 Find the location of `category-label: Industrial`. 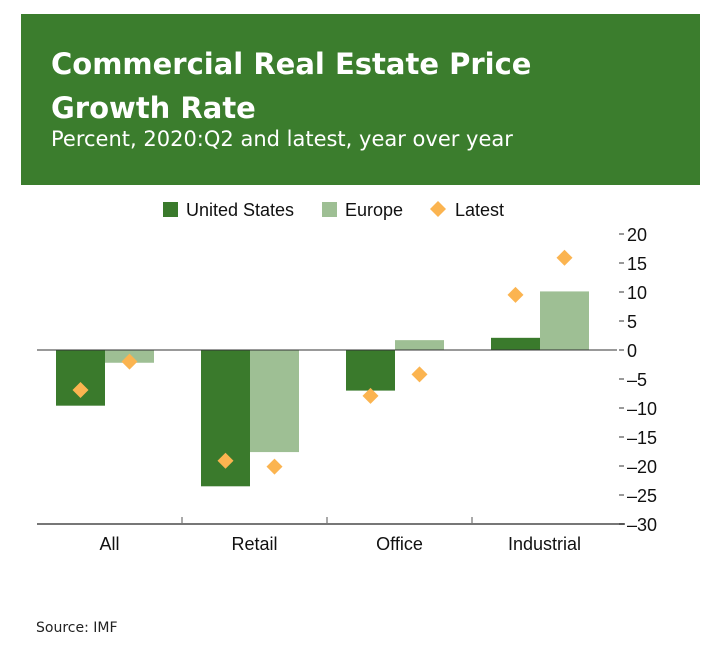

category-label: Industrial is located at coordinates (544, 544).